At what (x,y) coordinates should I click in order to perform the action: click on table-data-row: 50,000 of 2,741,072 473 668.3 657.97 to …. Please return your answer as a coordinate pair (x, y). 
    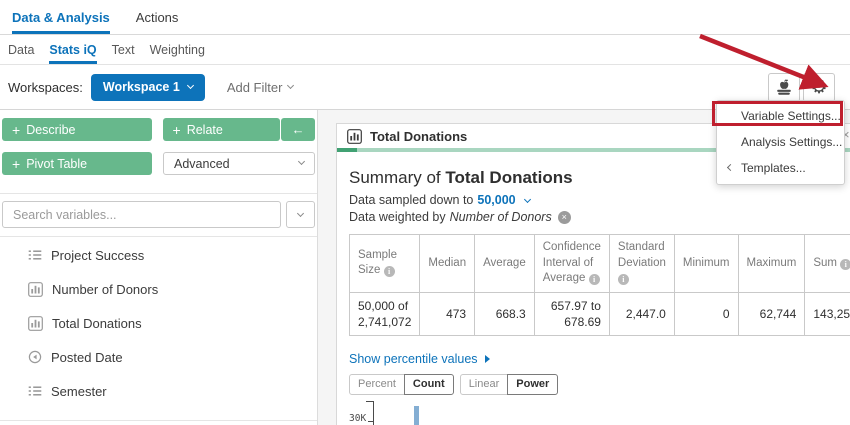
    Looking at the image, I should click on (599, 313).